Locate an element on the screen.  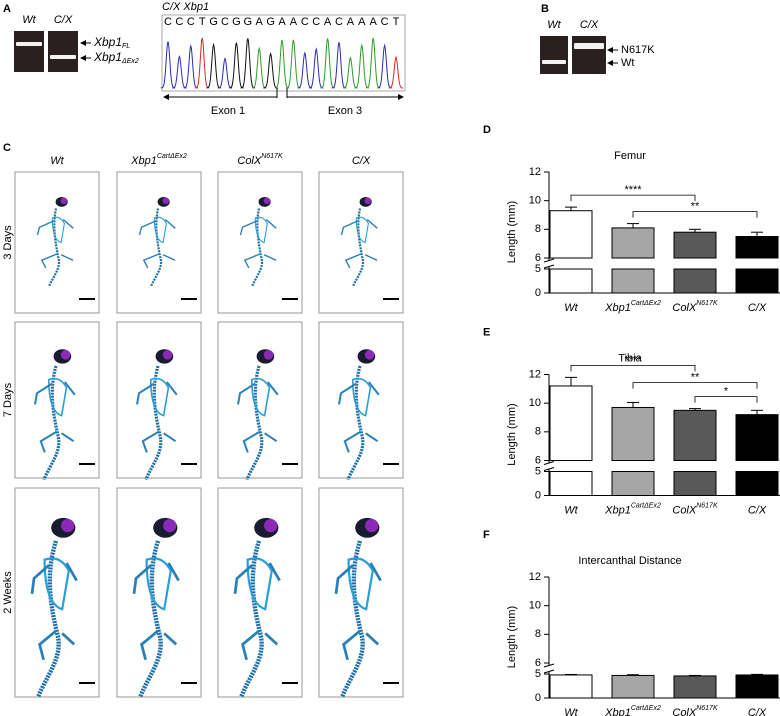
category-name: C/X is located at coordinates (757, 510).